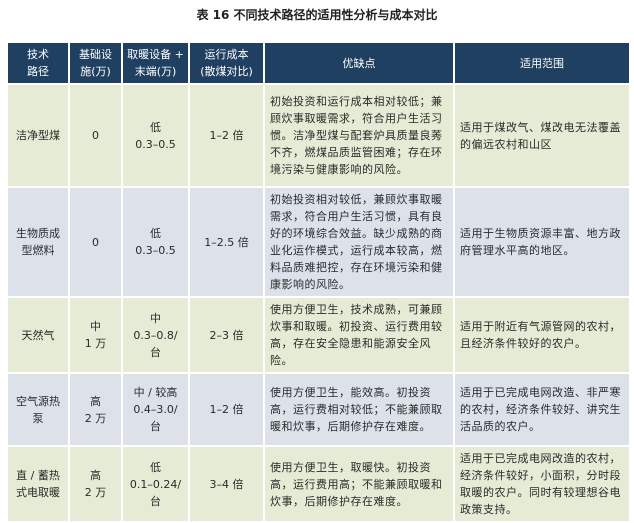 Image resolution: width=634 pixels, height=523 pixels. What do you see at coordinates (38, 484) in the screenshot?
I see `cell-tech: 直 / 蓄热 式电取暖` at bounding box center [38, 484].